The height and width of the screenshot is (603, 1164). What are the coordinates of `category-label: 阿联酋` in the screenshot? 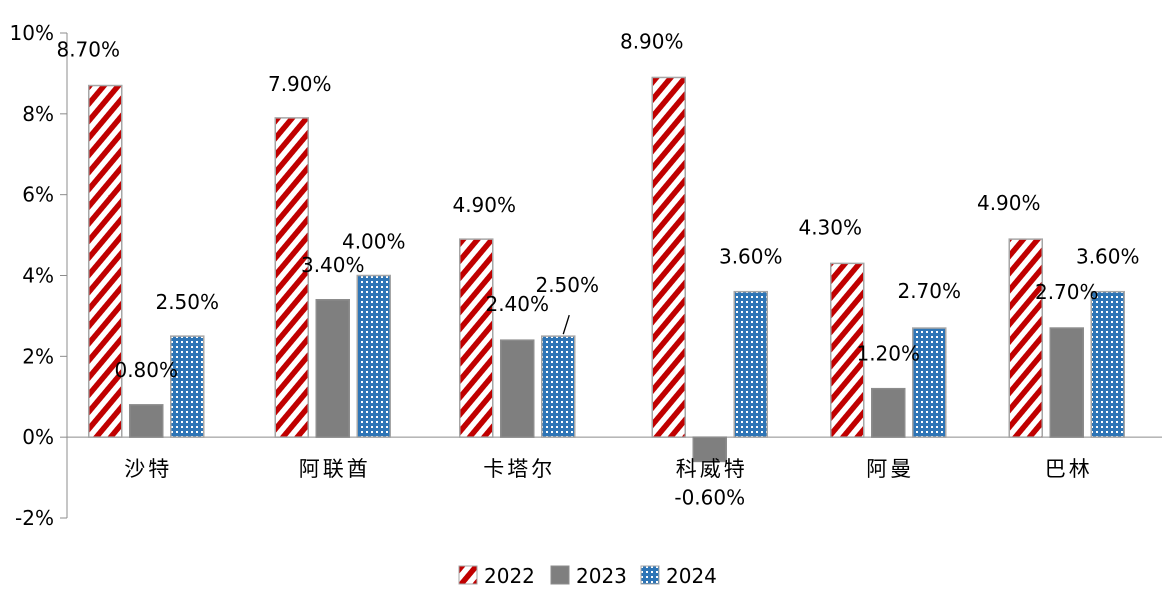 It's located at (335, 469).